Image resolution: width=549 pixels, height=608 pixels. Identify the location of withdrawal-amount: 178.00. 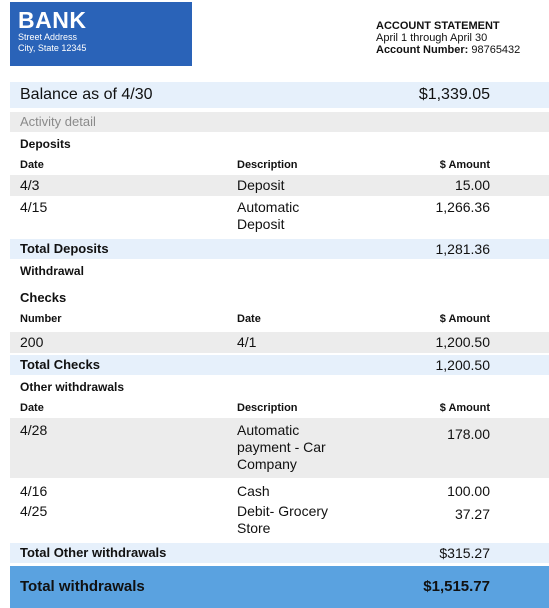
(468, 434).